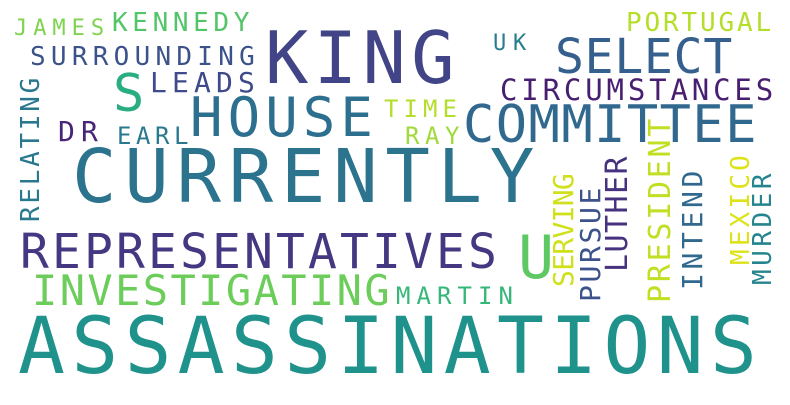  What do you see at coordinates (639, 90) in the screenshot?
I see `word-circumstances: CIRCUMSTANCES` at bounding box center [639, 90].